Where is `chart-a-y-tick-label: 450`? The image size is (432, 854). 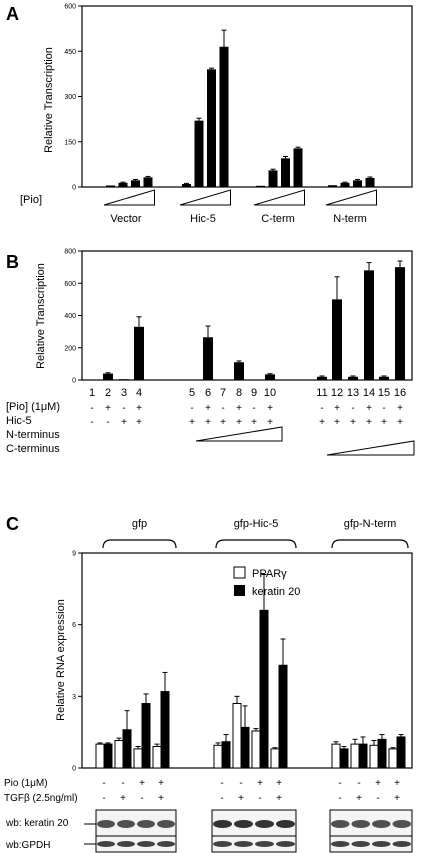 chart-a-y-tick-label: 450 is located at coordinates (70, 52).